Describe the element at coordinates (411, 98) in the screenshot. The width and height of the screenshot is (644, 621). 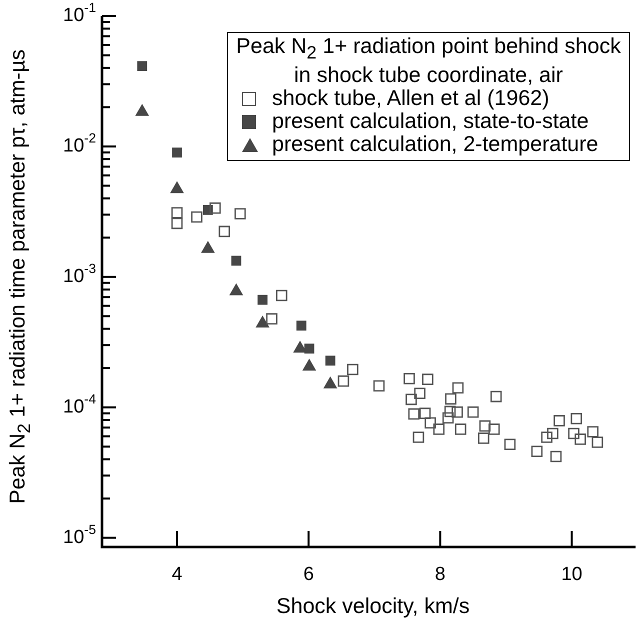
I see `legend-label: shock tube, Allen et al (1962)` at that location.